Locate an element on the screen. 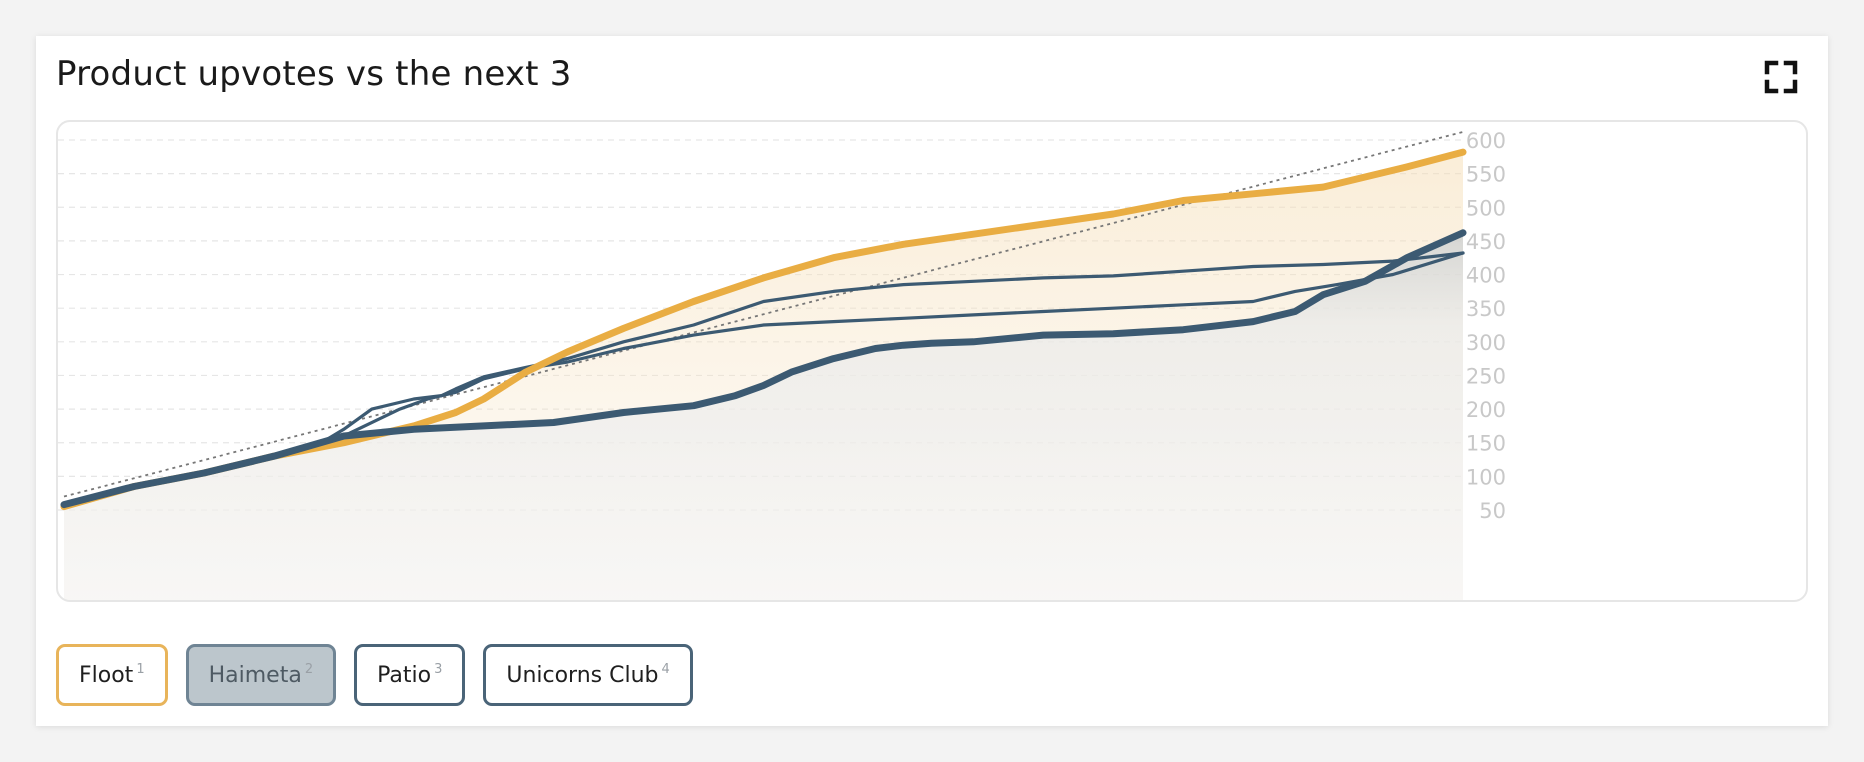 The image size is (1864, 762). legend: Floot 1 Haimeta 2 Patio 3 Unicorns Club 4 is located at coordinates (374, 675).